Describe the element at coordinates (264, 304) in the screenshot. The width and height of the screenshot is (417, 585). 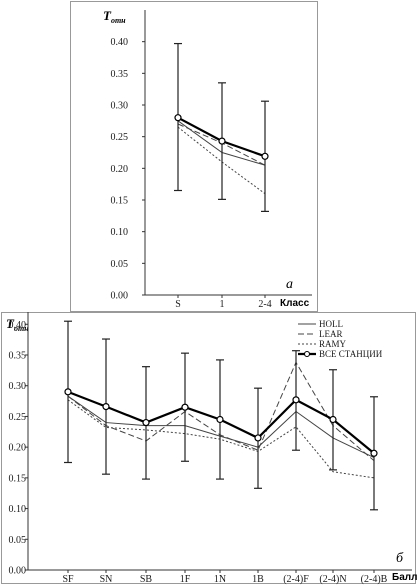
I see `x-tick-label: 2-4` at that location.